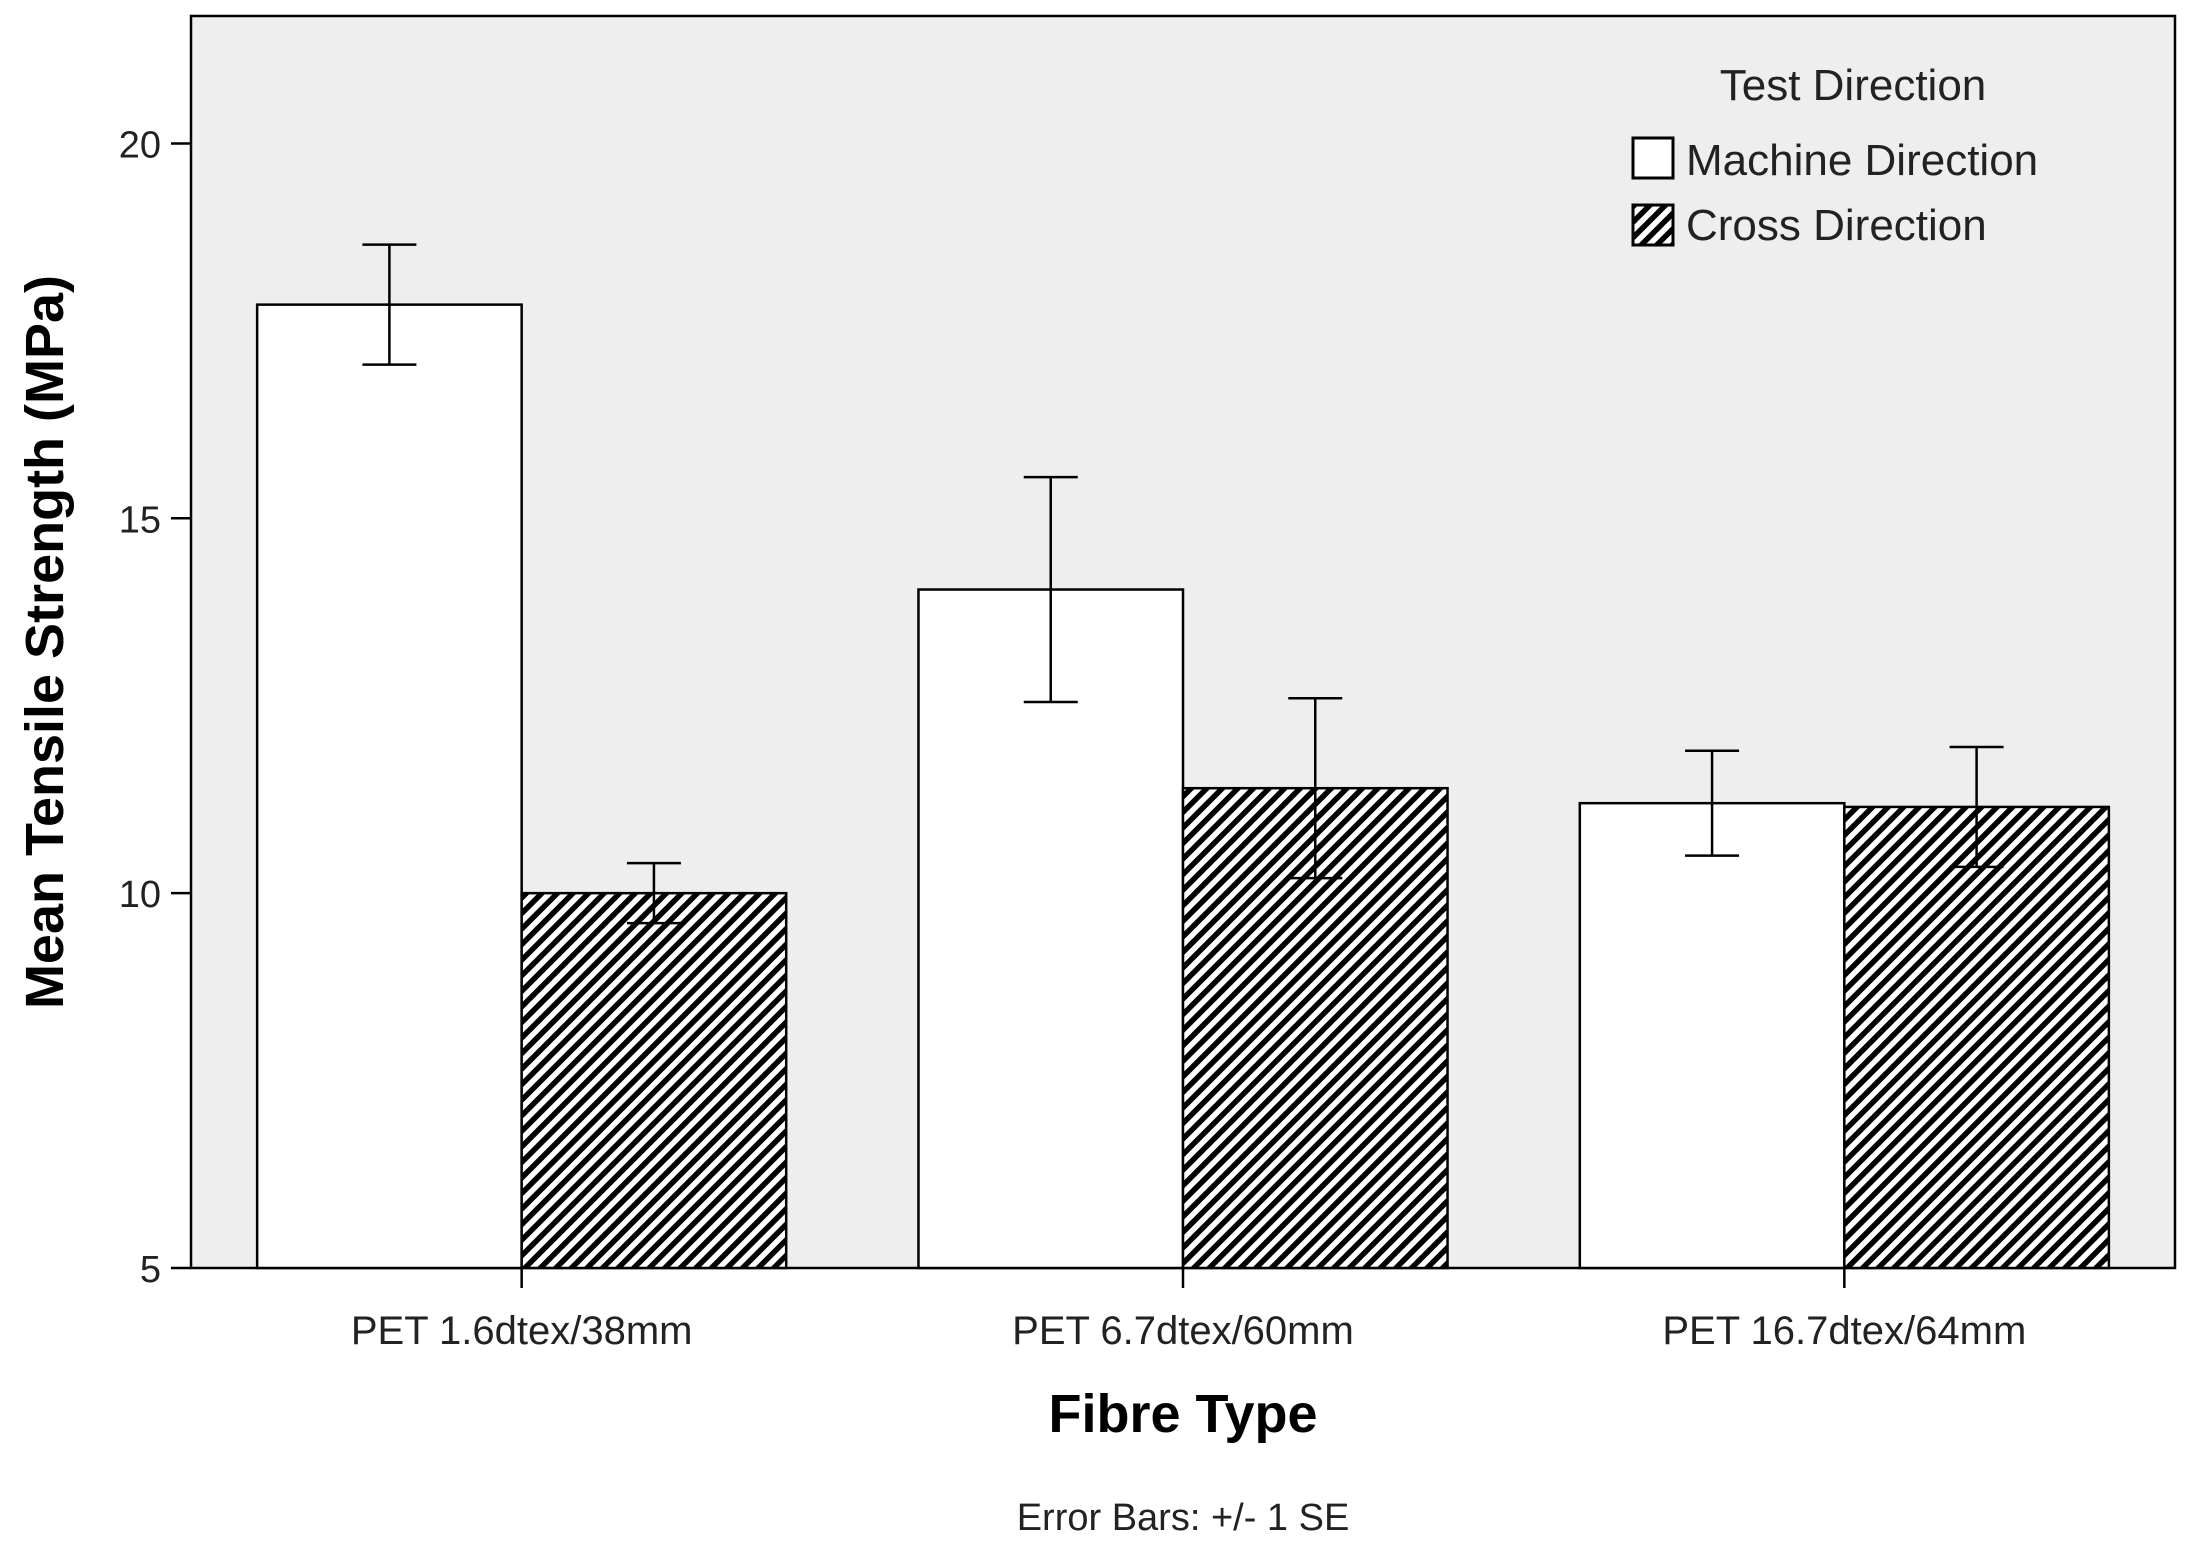 The width and height of the screenshot is (2191, 1554). Describe the element at coordinates (140, 895) in the screenshot. I see `y-tick-label-10: 10` at that location.